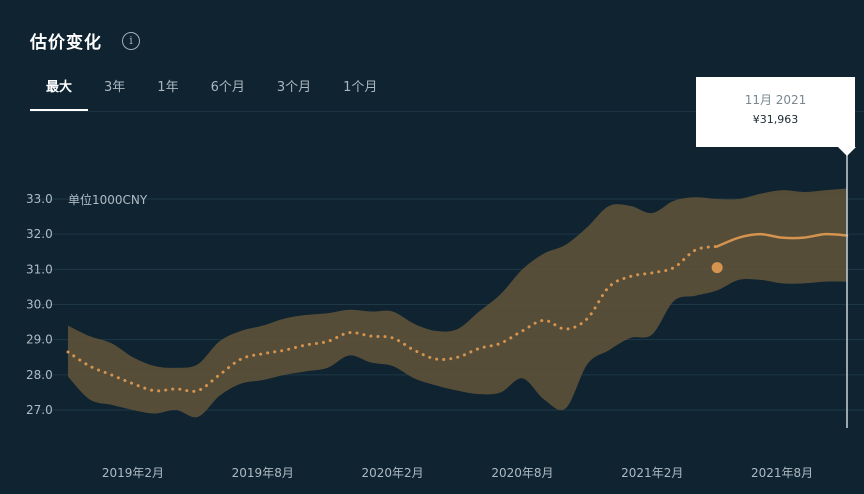  What do you see at coordinates (39, 305) in the screenshot?
I see `y-tick-label: 30.0` at bounding box center [39, 305].